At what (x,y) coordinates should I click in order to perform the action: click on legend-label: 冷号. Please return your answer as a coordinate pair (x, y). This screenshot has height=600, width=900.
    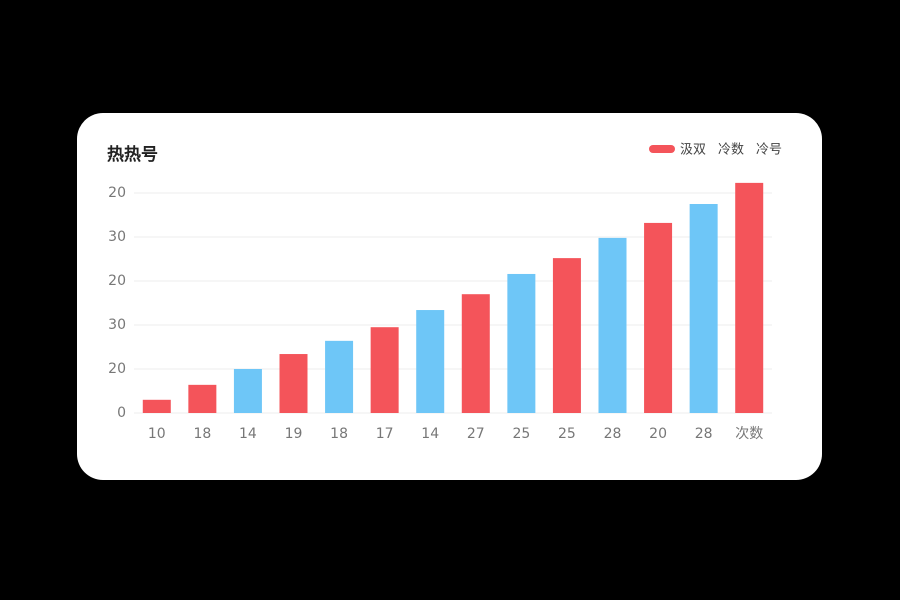
    Looking at the image, I should click on (769, 150).